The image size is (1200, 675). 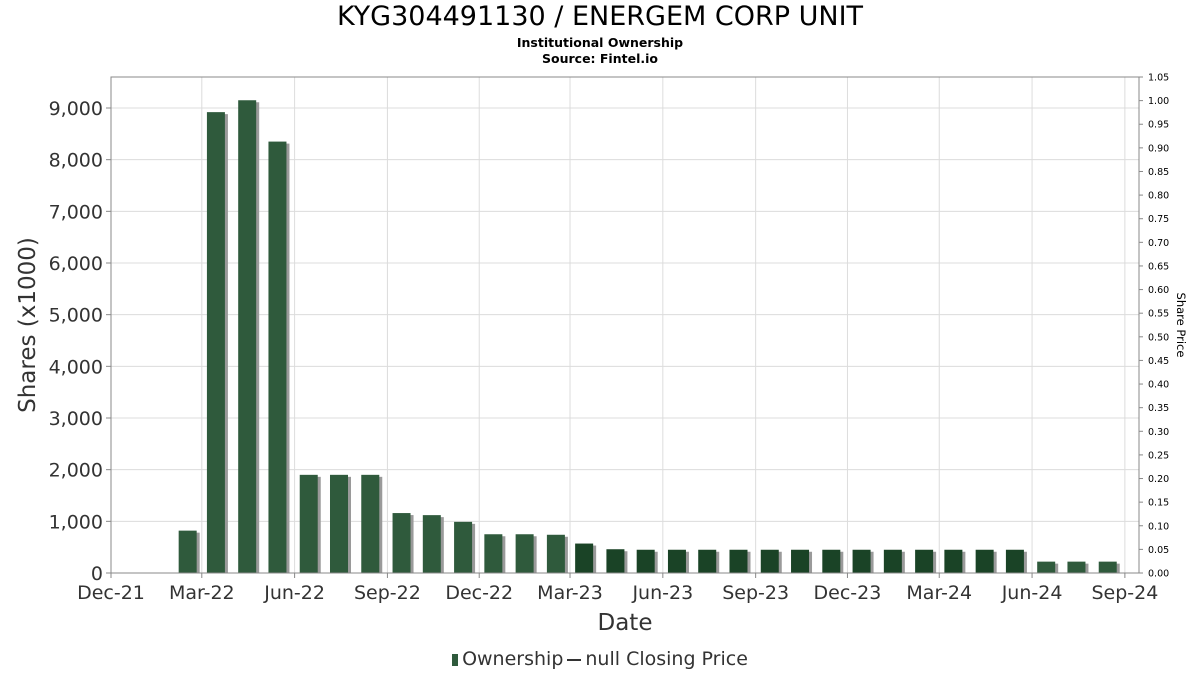 I want to click on y2-tick-label: 0.40, so click(x=1158, y=385).